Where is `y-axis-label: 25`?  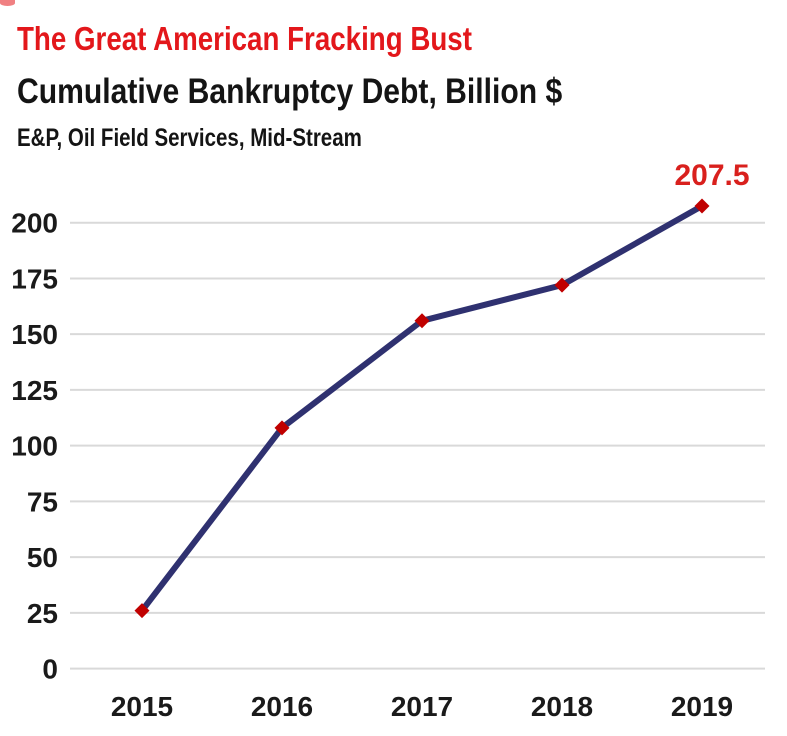 y-axis-label: 25 is located at coordinates (42, 613).